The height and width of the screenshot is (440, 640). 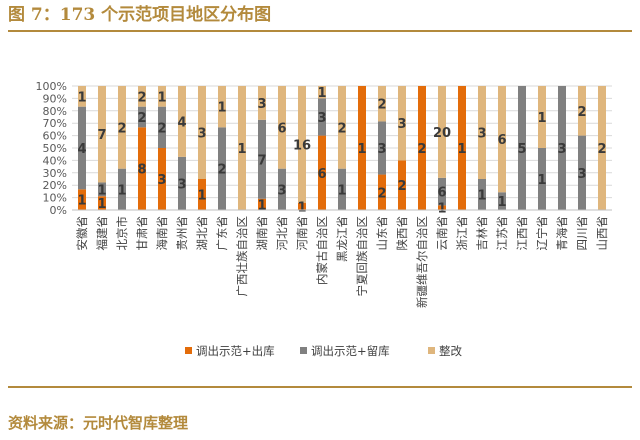 What do you see at coordinates (261, 160) in the screenshot?
I see `segment-label: 7` at bounding box center [261, 160].